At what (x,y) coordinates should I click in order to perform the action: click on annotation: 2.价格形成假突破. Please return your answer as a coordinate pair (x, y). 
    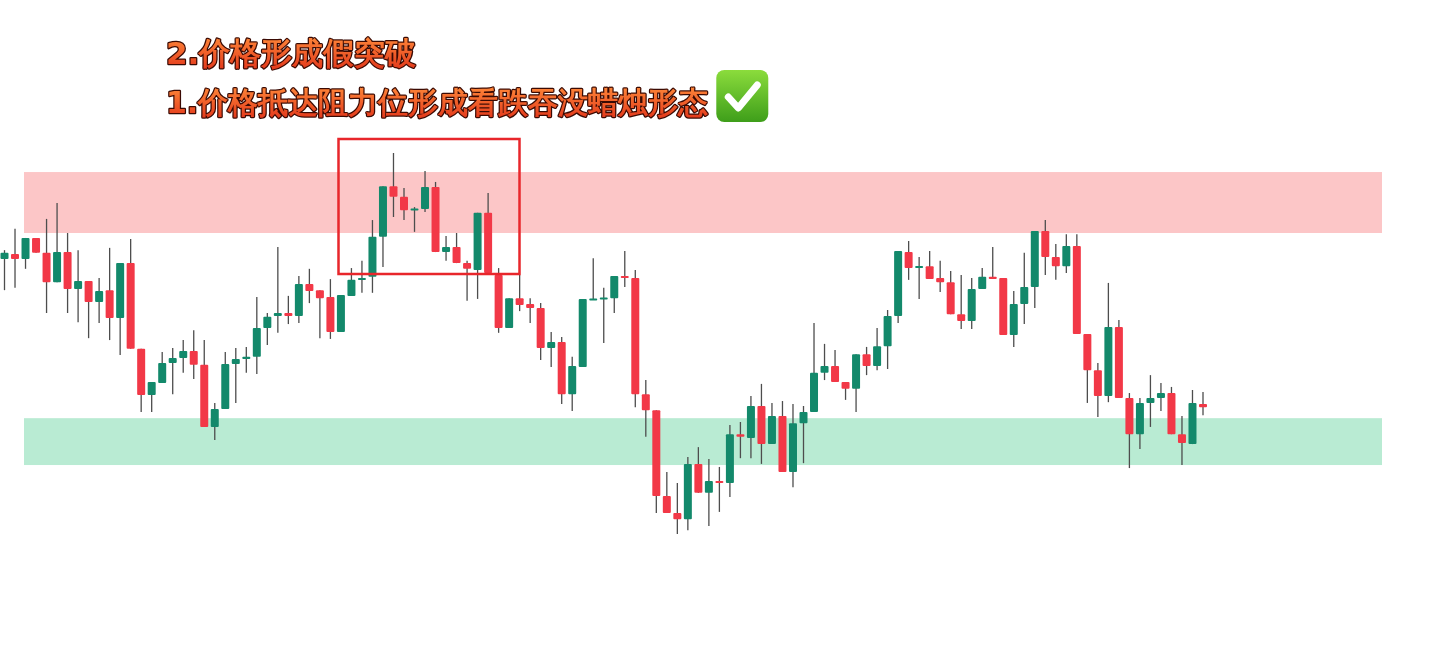
    Looking at the image, I should click on (291, 53).